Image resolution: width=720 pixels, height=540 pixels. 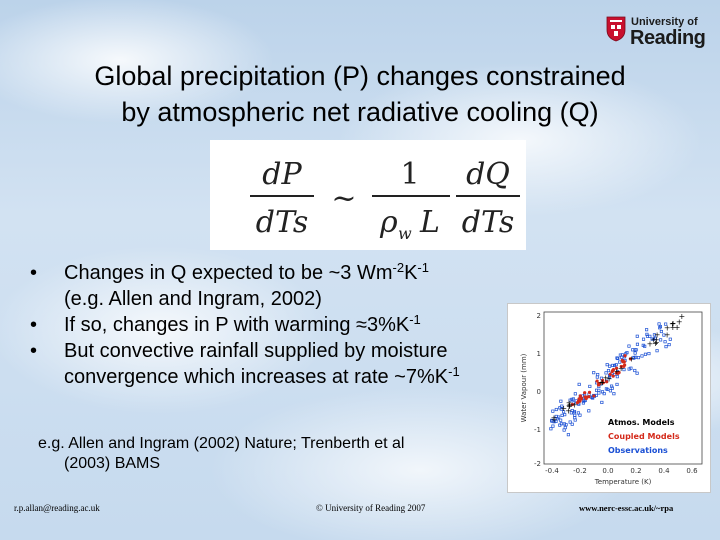 I want to click on legend-observations: Observations, so click(x=638, y=450).